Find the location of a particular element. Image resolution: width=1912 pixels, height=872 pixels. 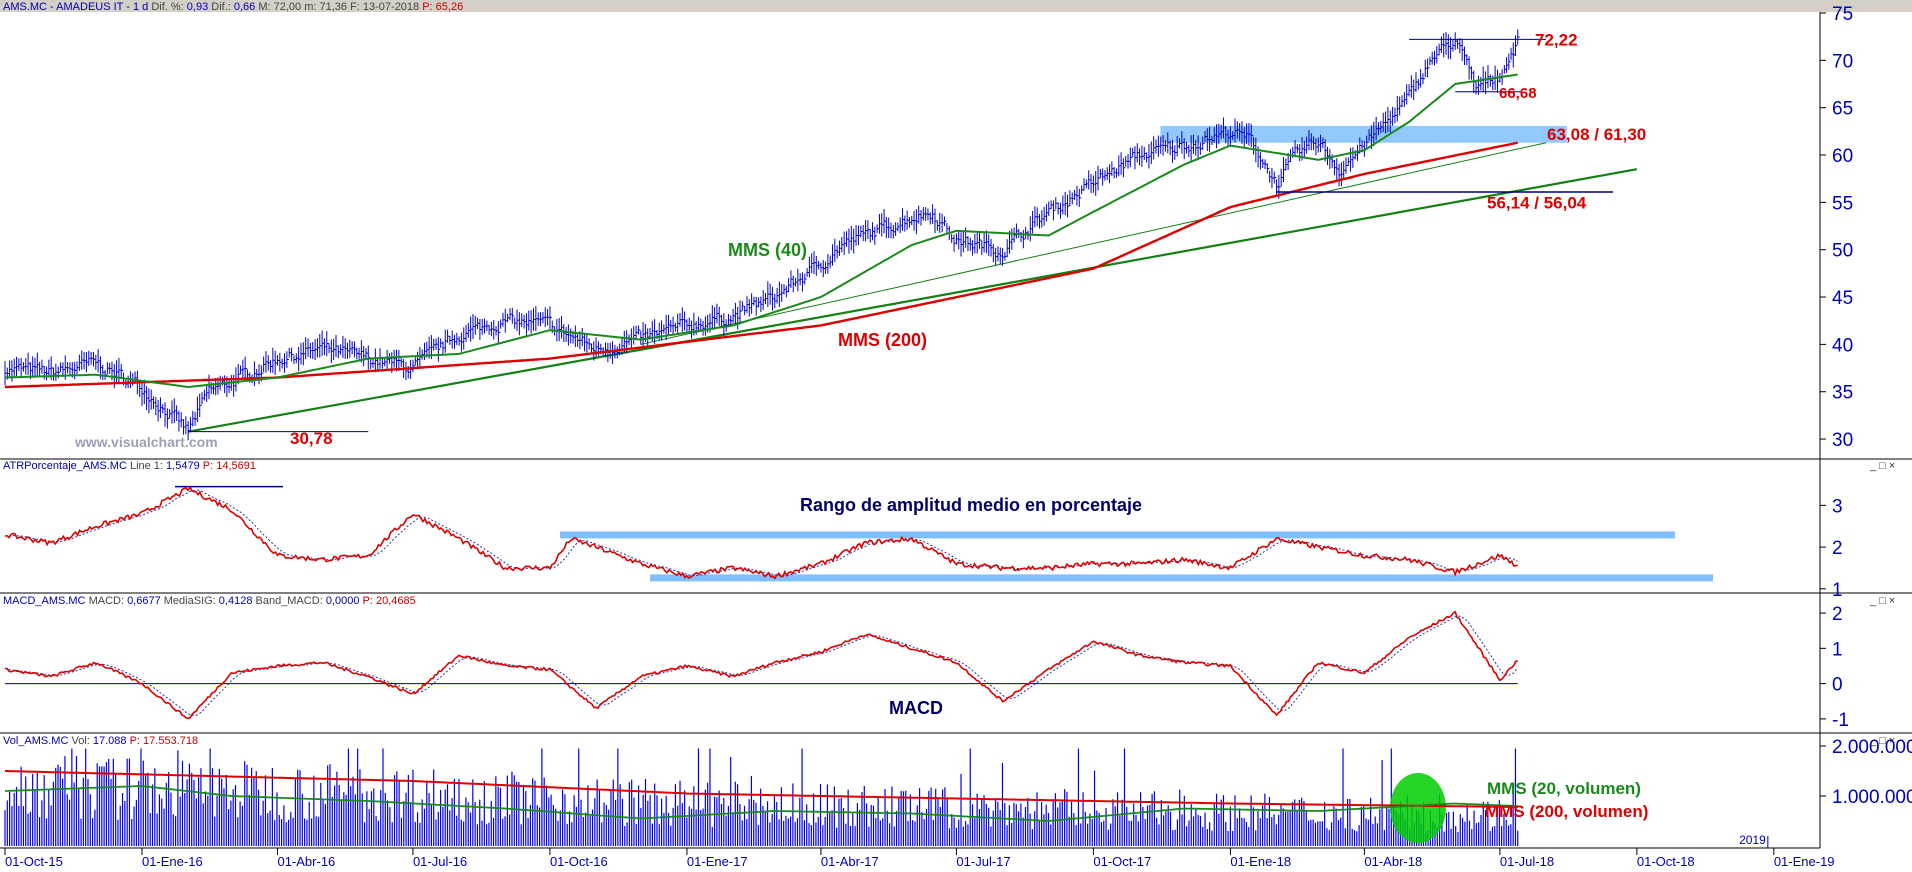

price-tick-label: 30 is located at coordinates (1842, 440).